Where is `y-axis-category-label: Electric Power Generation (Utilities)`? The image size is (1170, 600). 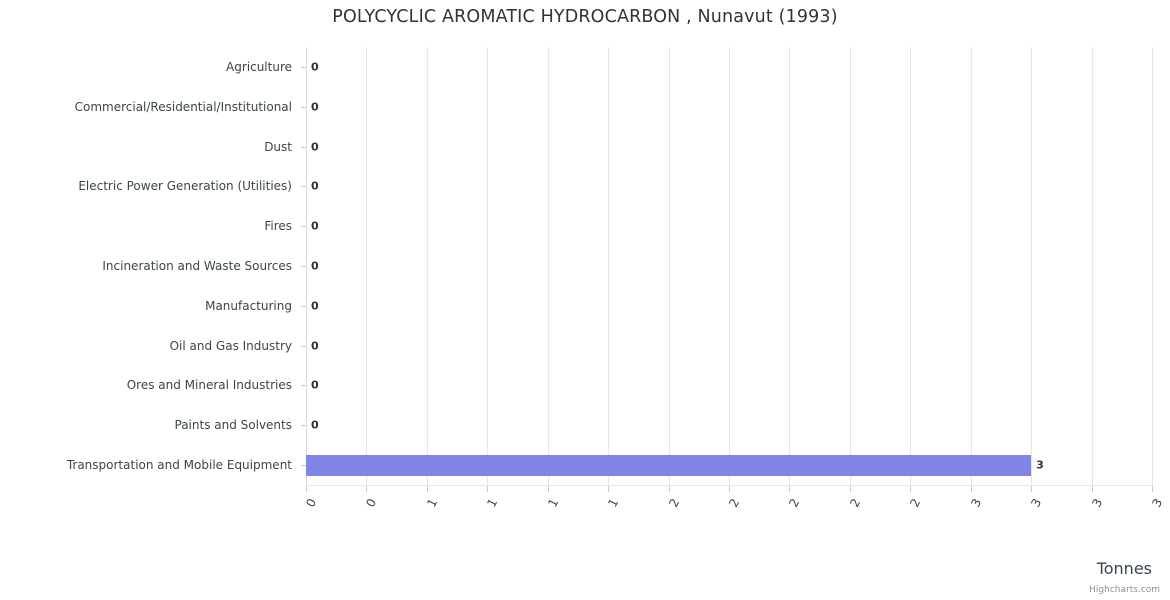
y-axis-category-label: Electric Power Generation (Utilities) is located at coordinates (185, 186).